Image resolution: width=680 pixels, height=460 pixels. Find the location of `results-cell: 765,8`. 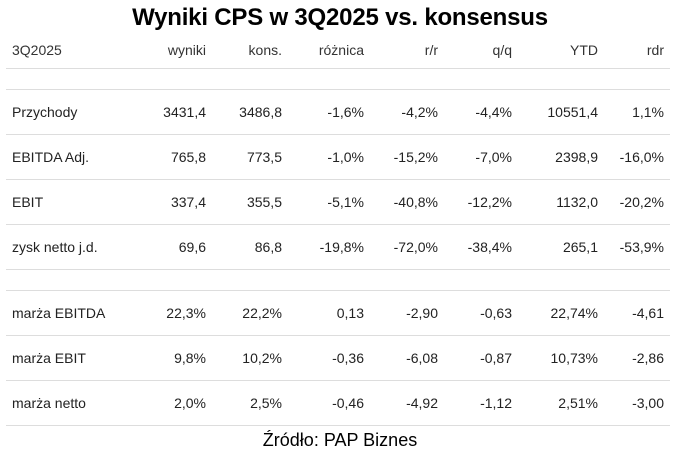

results-cell: 765,8 is located at coordinates (175, 157).